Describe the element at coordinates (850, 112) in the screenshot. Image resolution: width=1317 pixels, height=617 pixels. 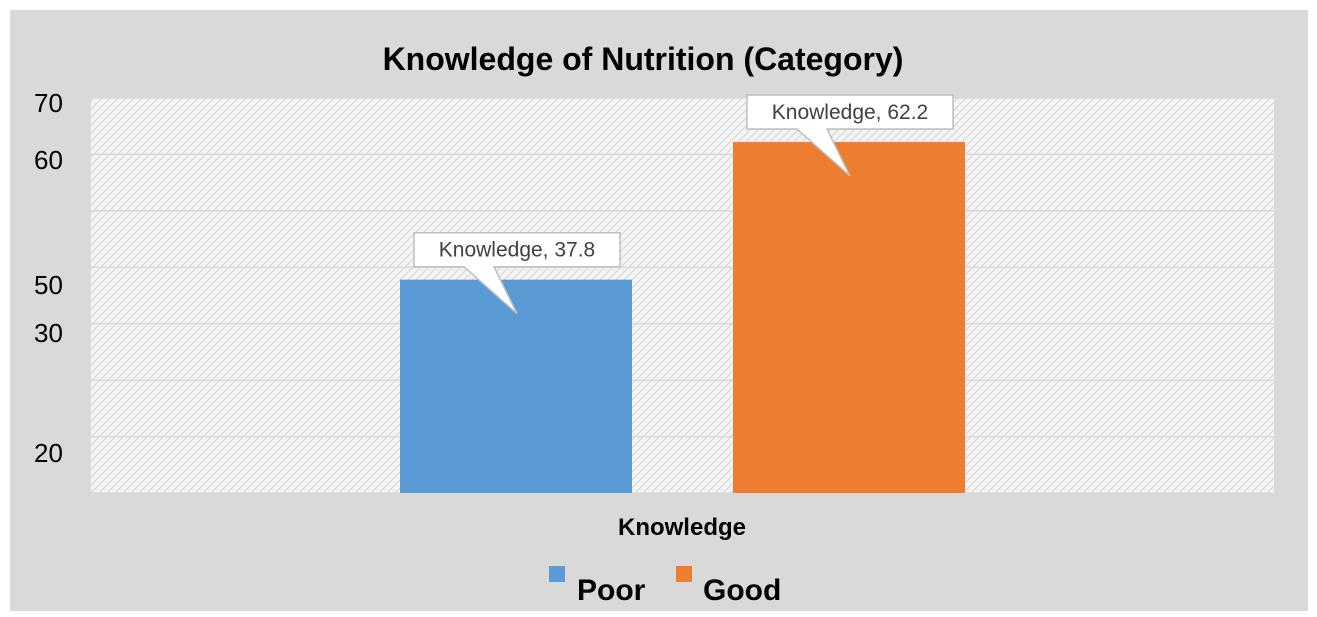
I see `data-label-text: Knowledge, 62.2` at that location.